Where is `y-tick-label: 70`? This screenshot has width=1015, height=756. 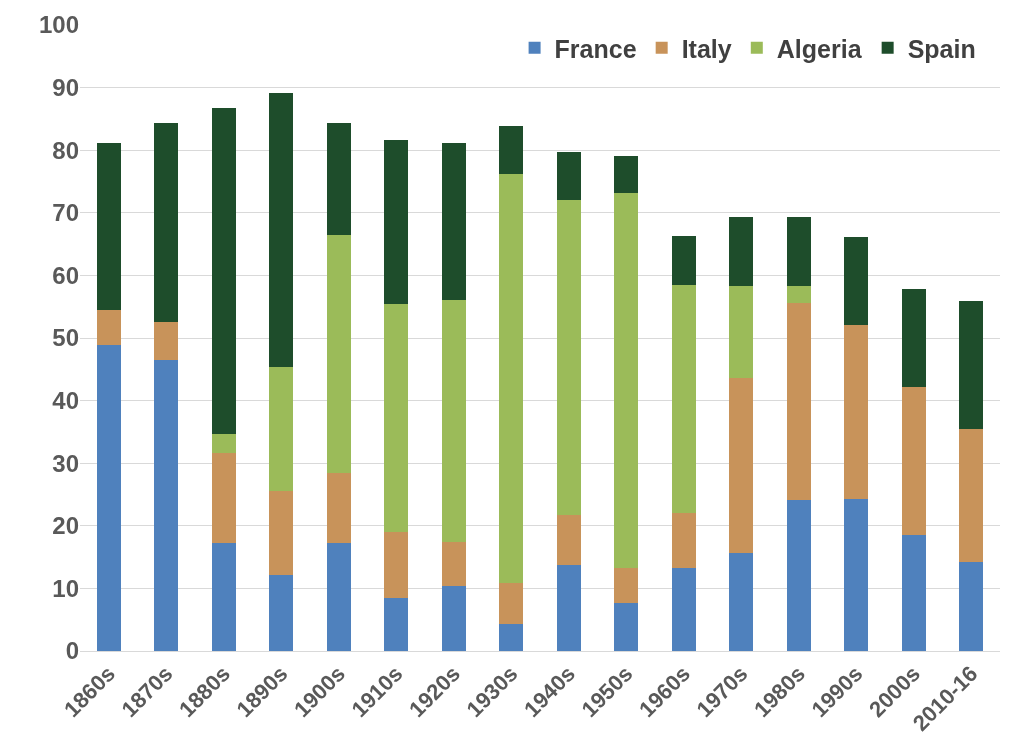 y-tick-label: 70 is located at coordinates (65, 213).